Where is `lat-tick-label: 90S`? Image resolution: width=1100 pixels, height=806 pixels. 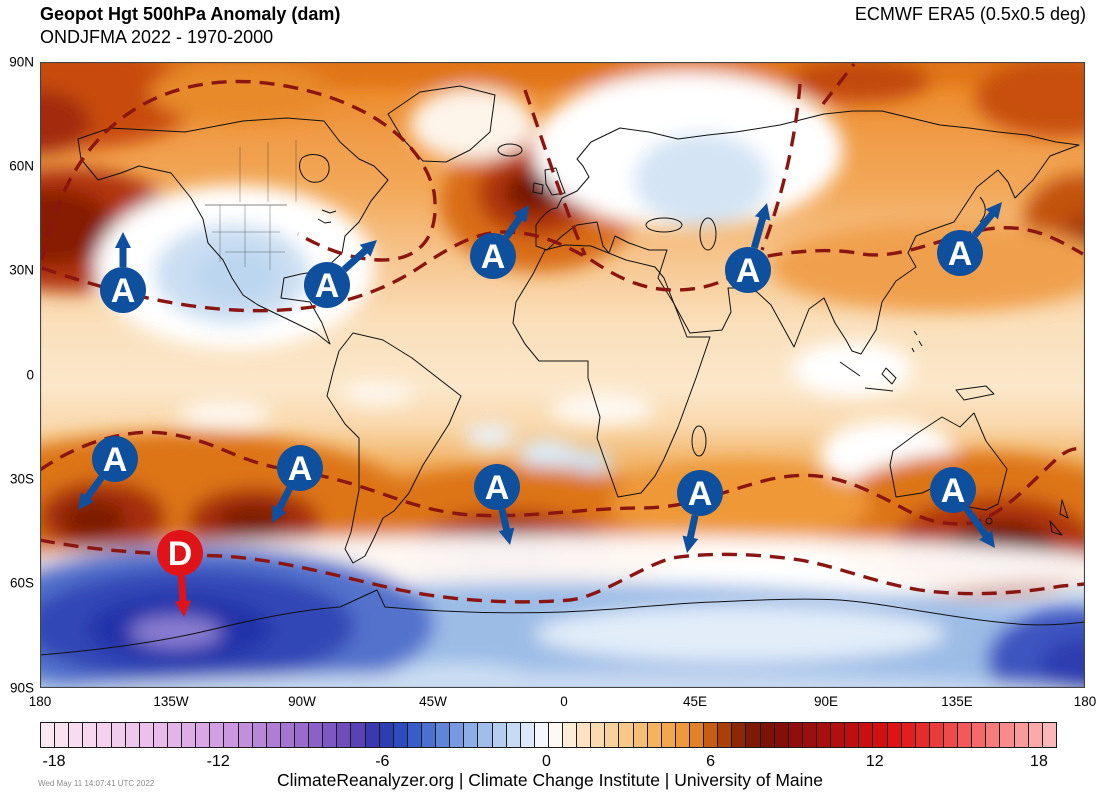
lat-tick-label: 90S is located at coordinates (21, 688).